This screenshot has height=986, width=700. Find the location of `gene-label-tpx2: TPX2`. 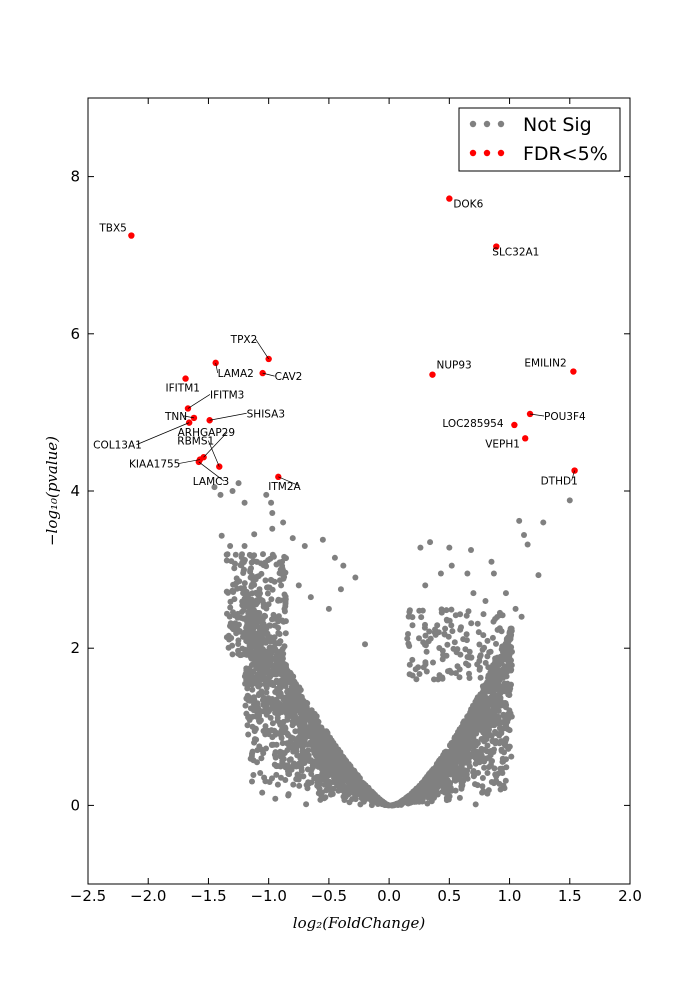

gene-label-tpx2: TPX2 is located at coordinates (244, 340).